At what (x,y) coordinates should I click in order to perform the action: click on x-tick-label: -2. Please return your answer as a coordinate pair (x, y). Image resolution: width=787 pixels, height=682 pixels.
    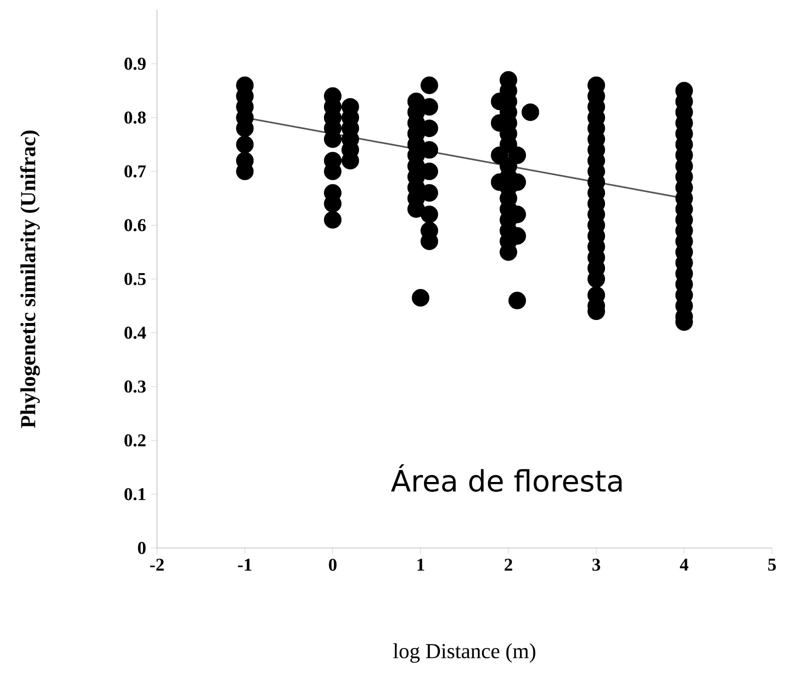
    Looking at the image, I should click on (157, 564).